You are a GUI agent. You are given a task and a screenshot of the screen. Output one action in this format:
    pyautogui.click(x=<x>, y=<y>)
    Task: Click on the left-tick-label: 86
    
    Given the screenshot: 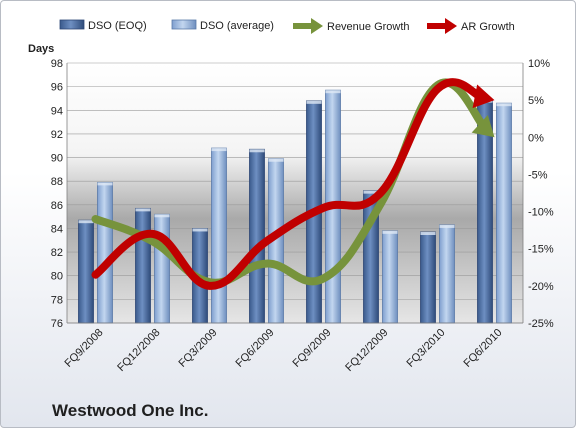 What is the action you would take?
    pyautogui.click(x=57, y=206)
    